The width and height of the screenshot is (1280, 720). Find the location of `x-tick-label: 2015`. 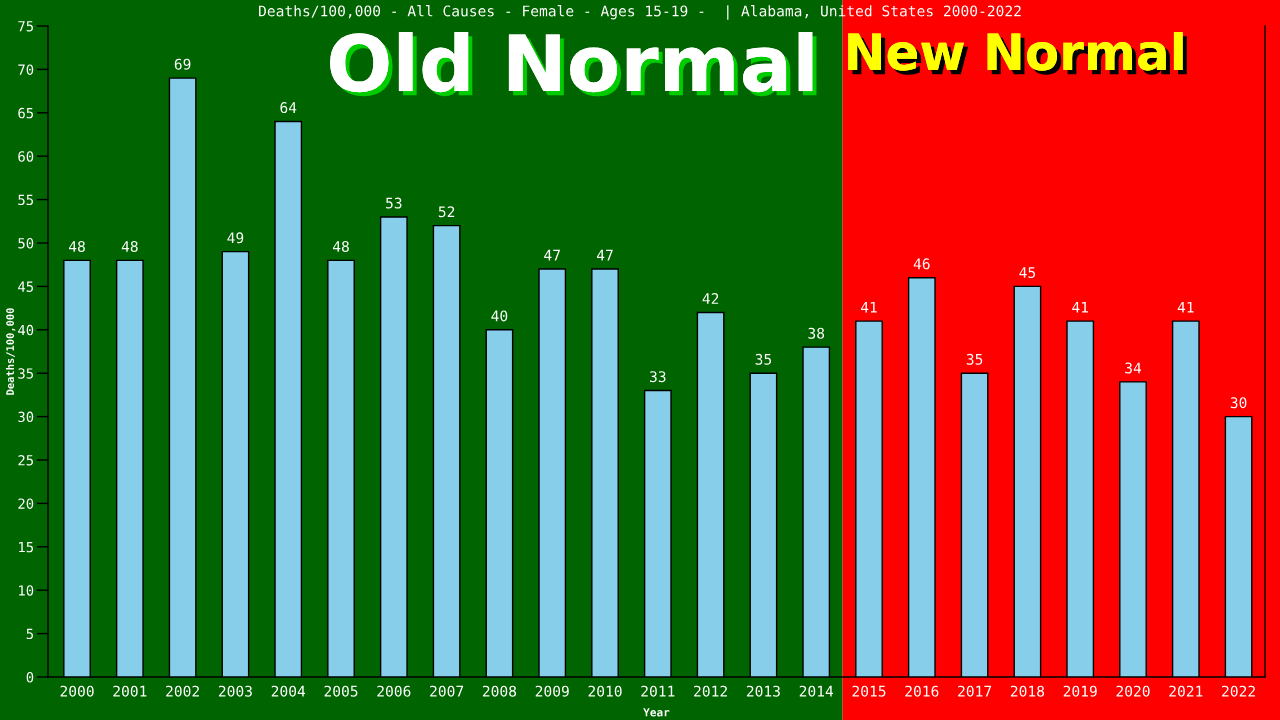

x-tick-label: 2015 is located at coordinates (869, 691).